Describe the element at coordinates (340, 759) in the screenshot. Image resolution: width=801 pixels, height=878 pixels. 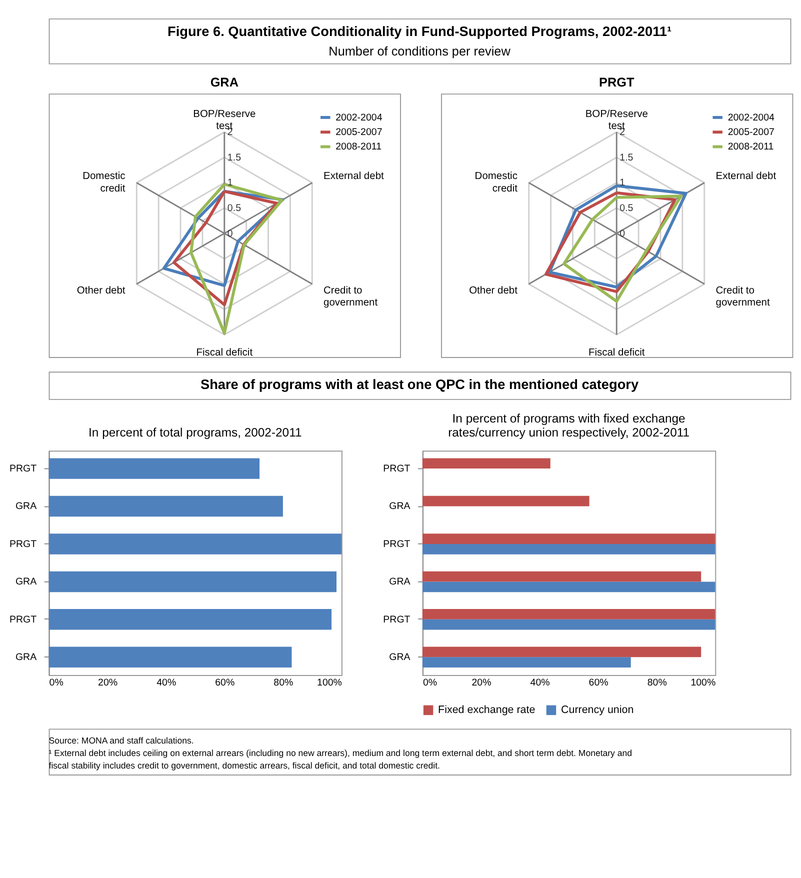
I see `text: ¹ External debt includes ceiling on external arrears (including no new arrears), medium and long term external debt, and short term debt. Monetary and fiscal stability includes credit to government, domestic arrears, fiscal deficit, and total domestic credit.` at that location.